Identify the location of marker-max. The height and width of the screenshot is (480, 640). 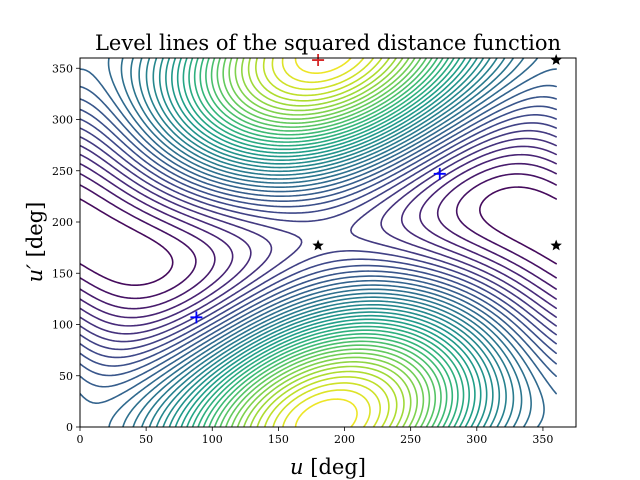
(318, 60).